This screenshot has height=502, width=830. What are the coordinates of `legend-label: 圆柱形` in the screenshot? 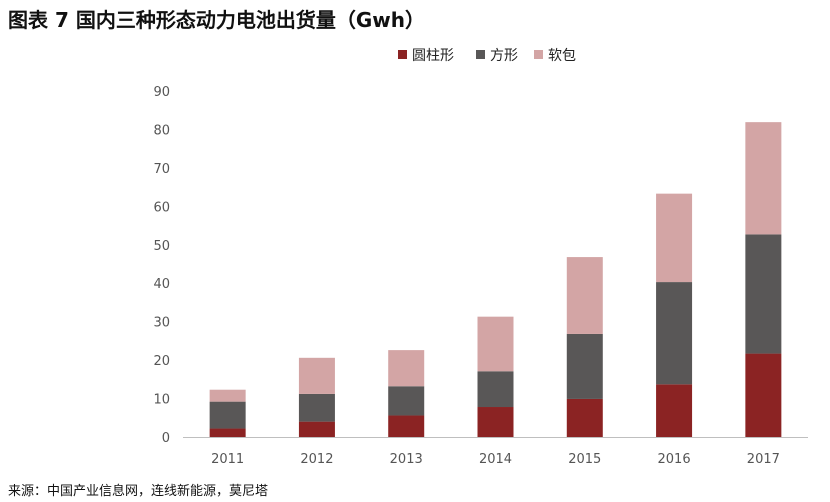 It's located at (433, 56).